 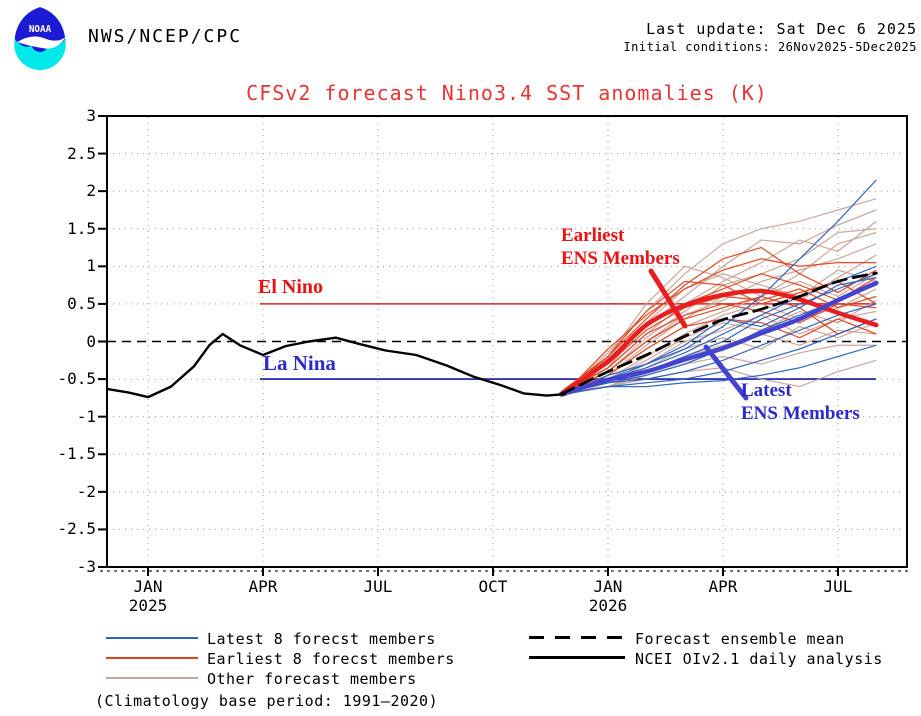 I want to click on legend-label-ncei-analysis: NCEI OIv2.1 daily analysis, so click(x=759, y=659).